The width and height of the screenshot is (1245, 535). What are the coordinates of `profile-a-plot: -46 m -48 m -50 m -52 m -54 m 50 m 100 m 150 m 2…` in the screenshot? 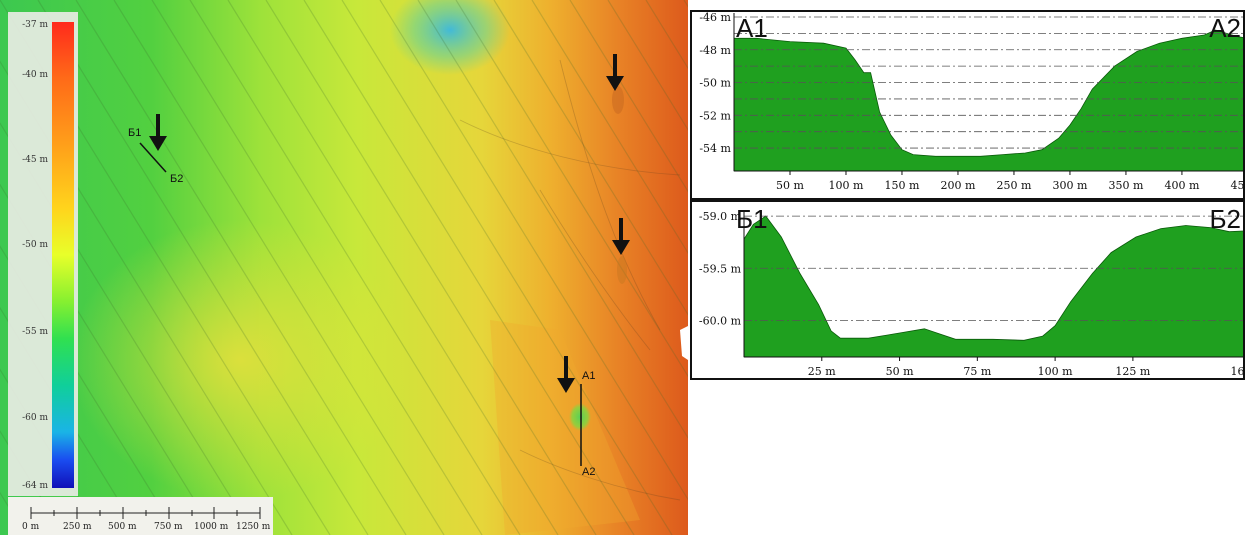 It's located at (971, 102).